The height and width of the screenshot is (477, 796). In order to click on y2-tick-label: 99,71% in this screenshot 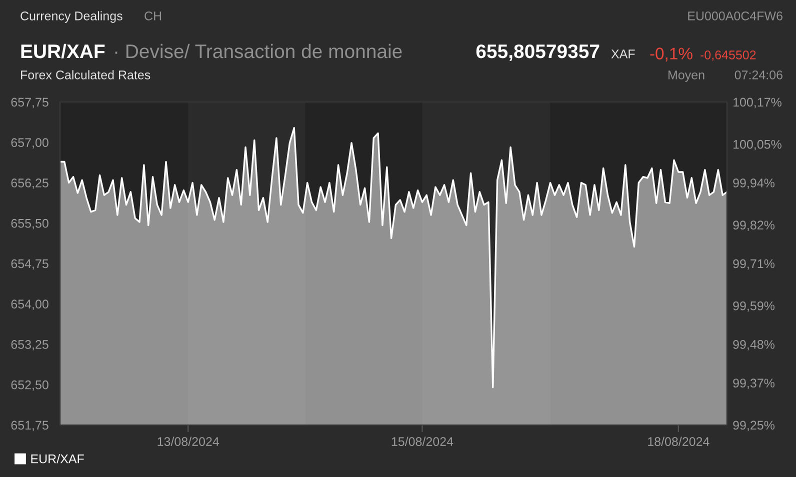, I will do `click(754, 264)`.